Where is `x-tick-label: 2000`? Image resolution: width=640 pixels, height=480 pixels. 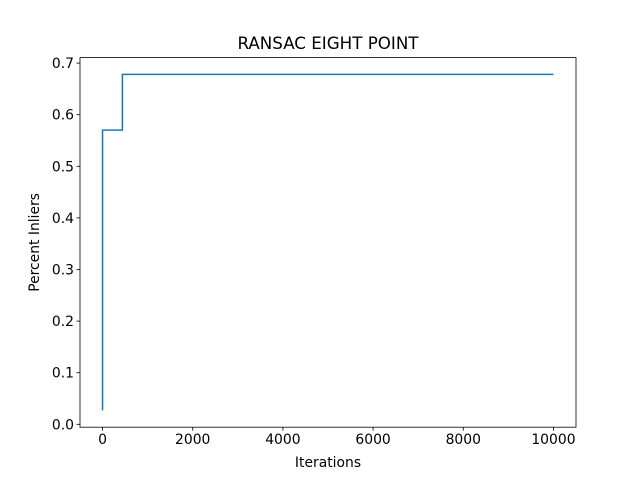 x-tick-label: 2000 is located at coordinates (192, 440).